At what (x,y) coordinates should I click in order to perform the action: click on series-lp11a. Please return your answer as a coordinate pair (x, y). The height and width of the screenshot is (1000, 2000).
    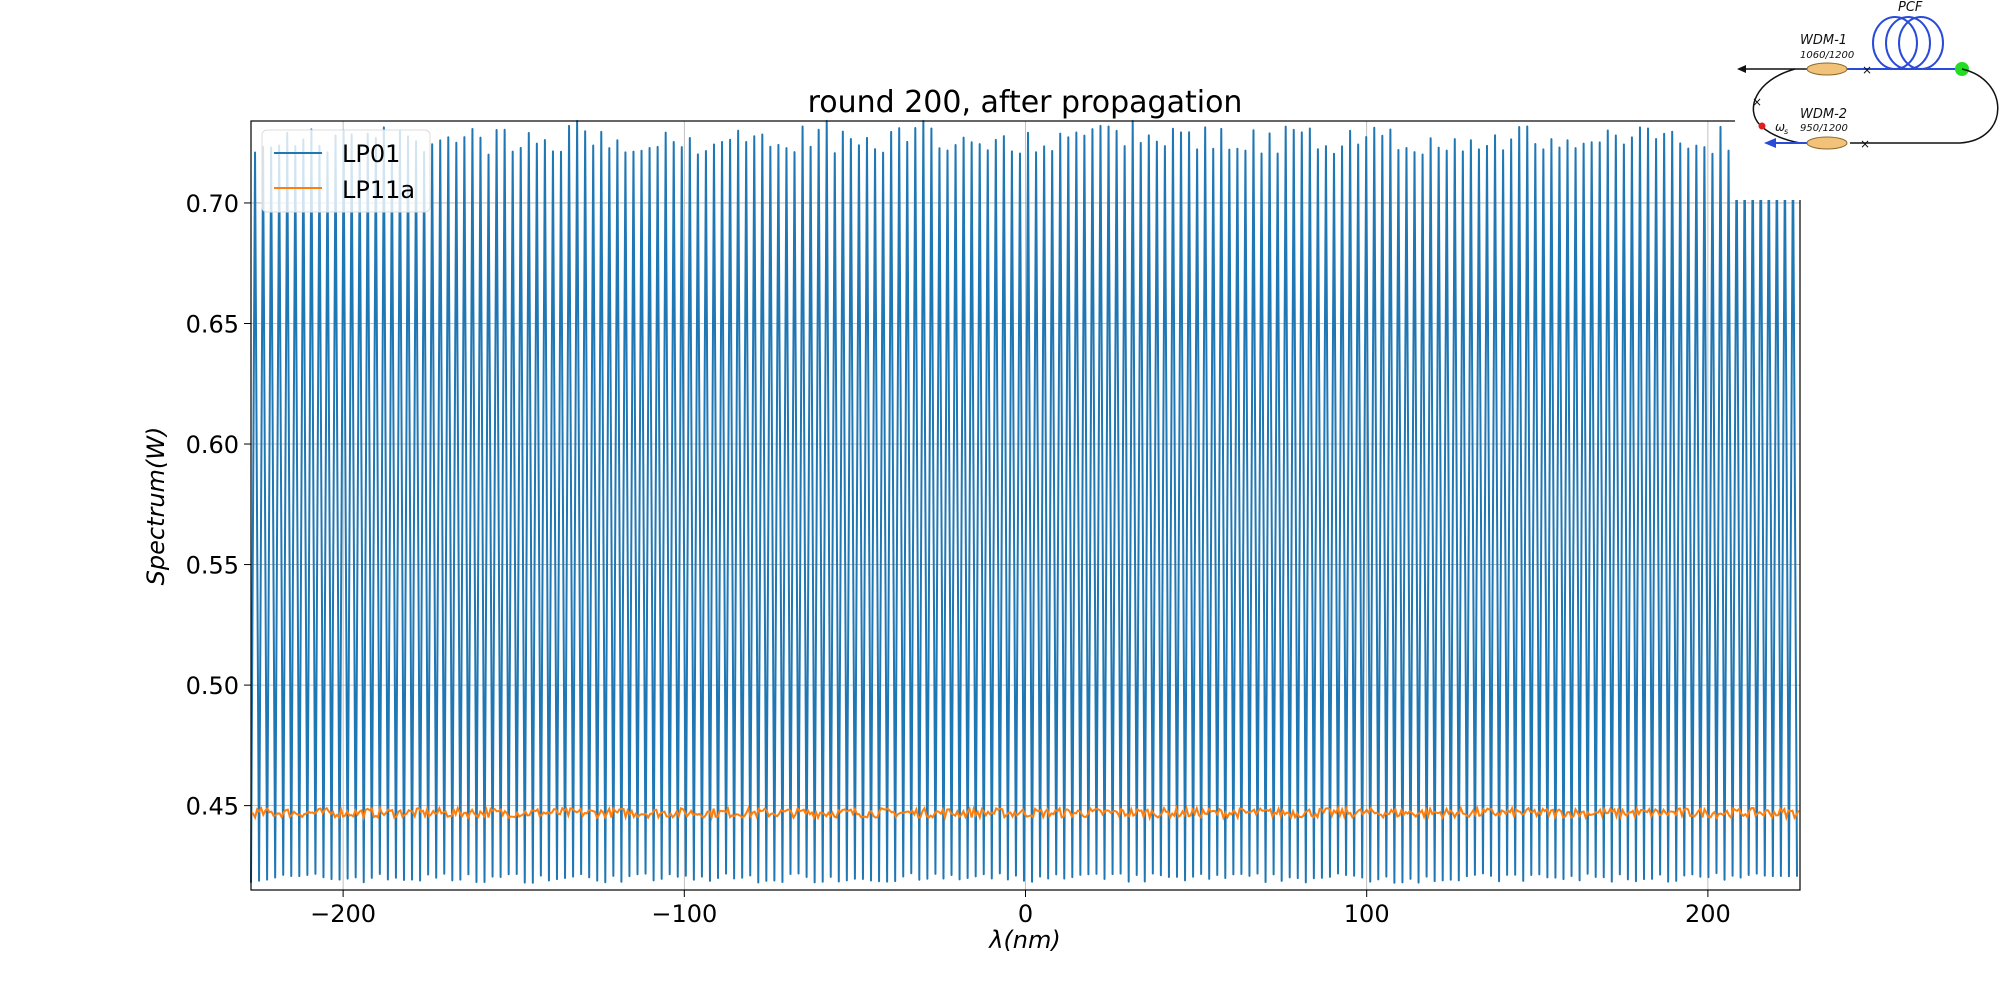
    Looking at the image, I should click on (1025, 813).